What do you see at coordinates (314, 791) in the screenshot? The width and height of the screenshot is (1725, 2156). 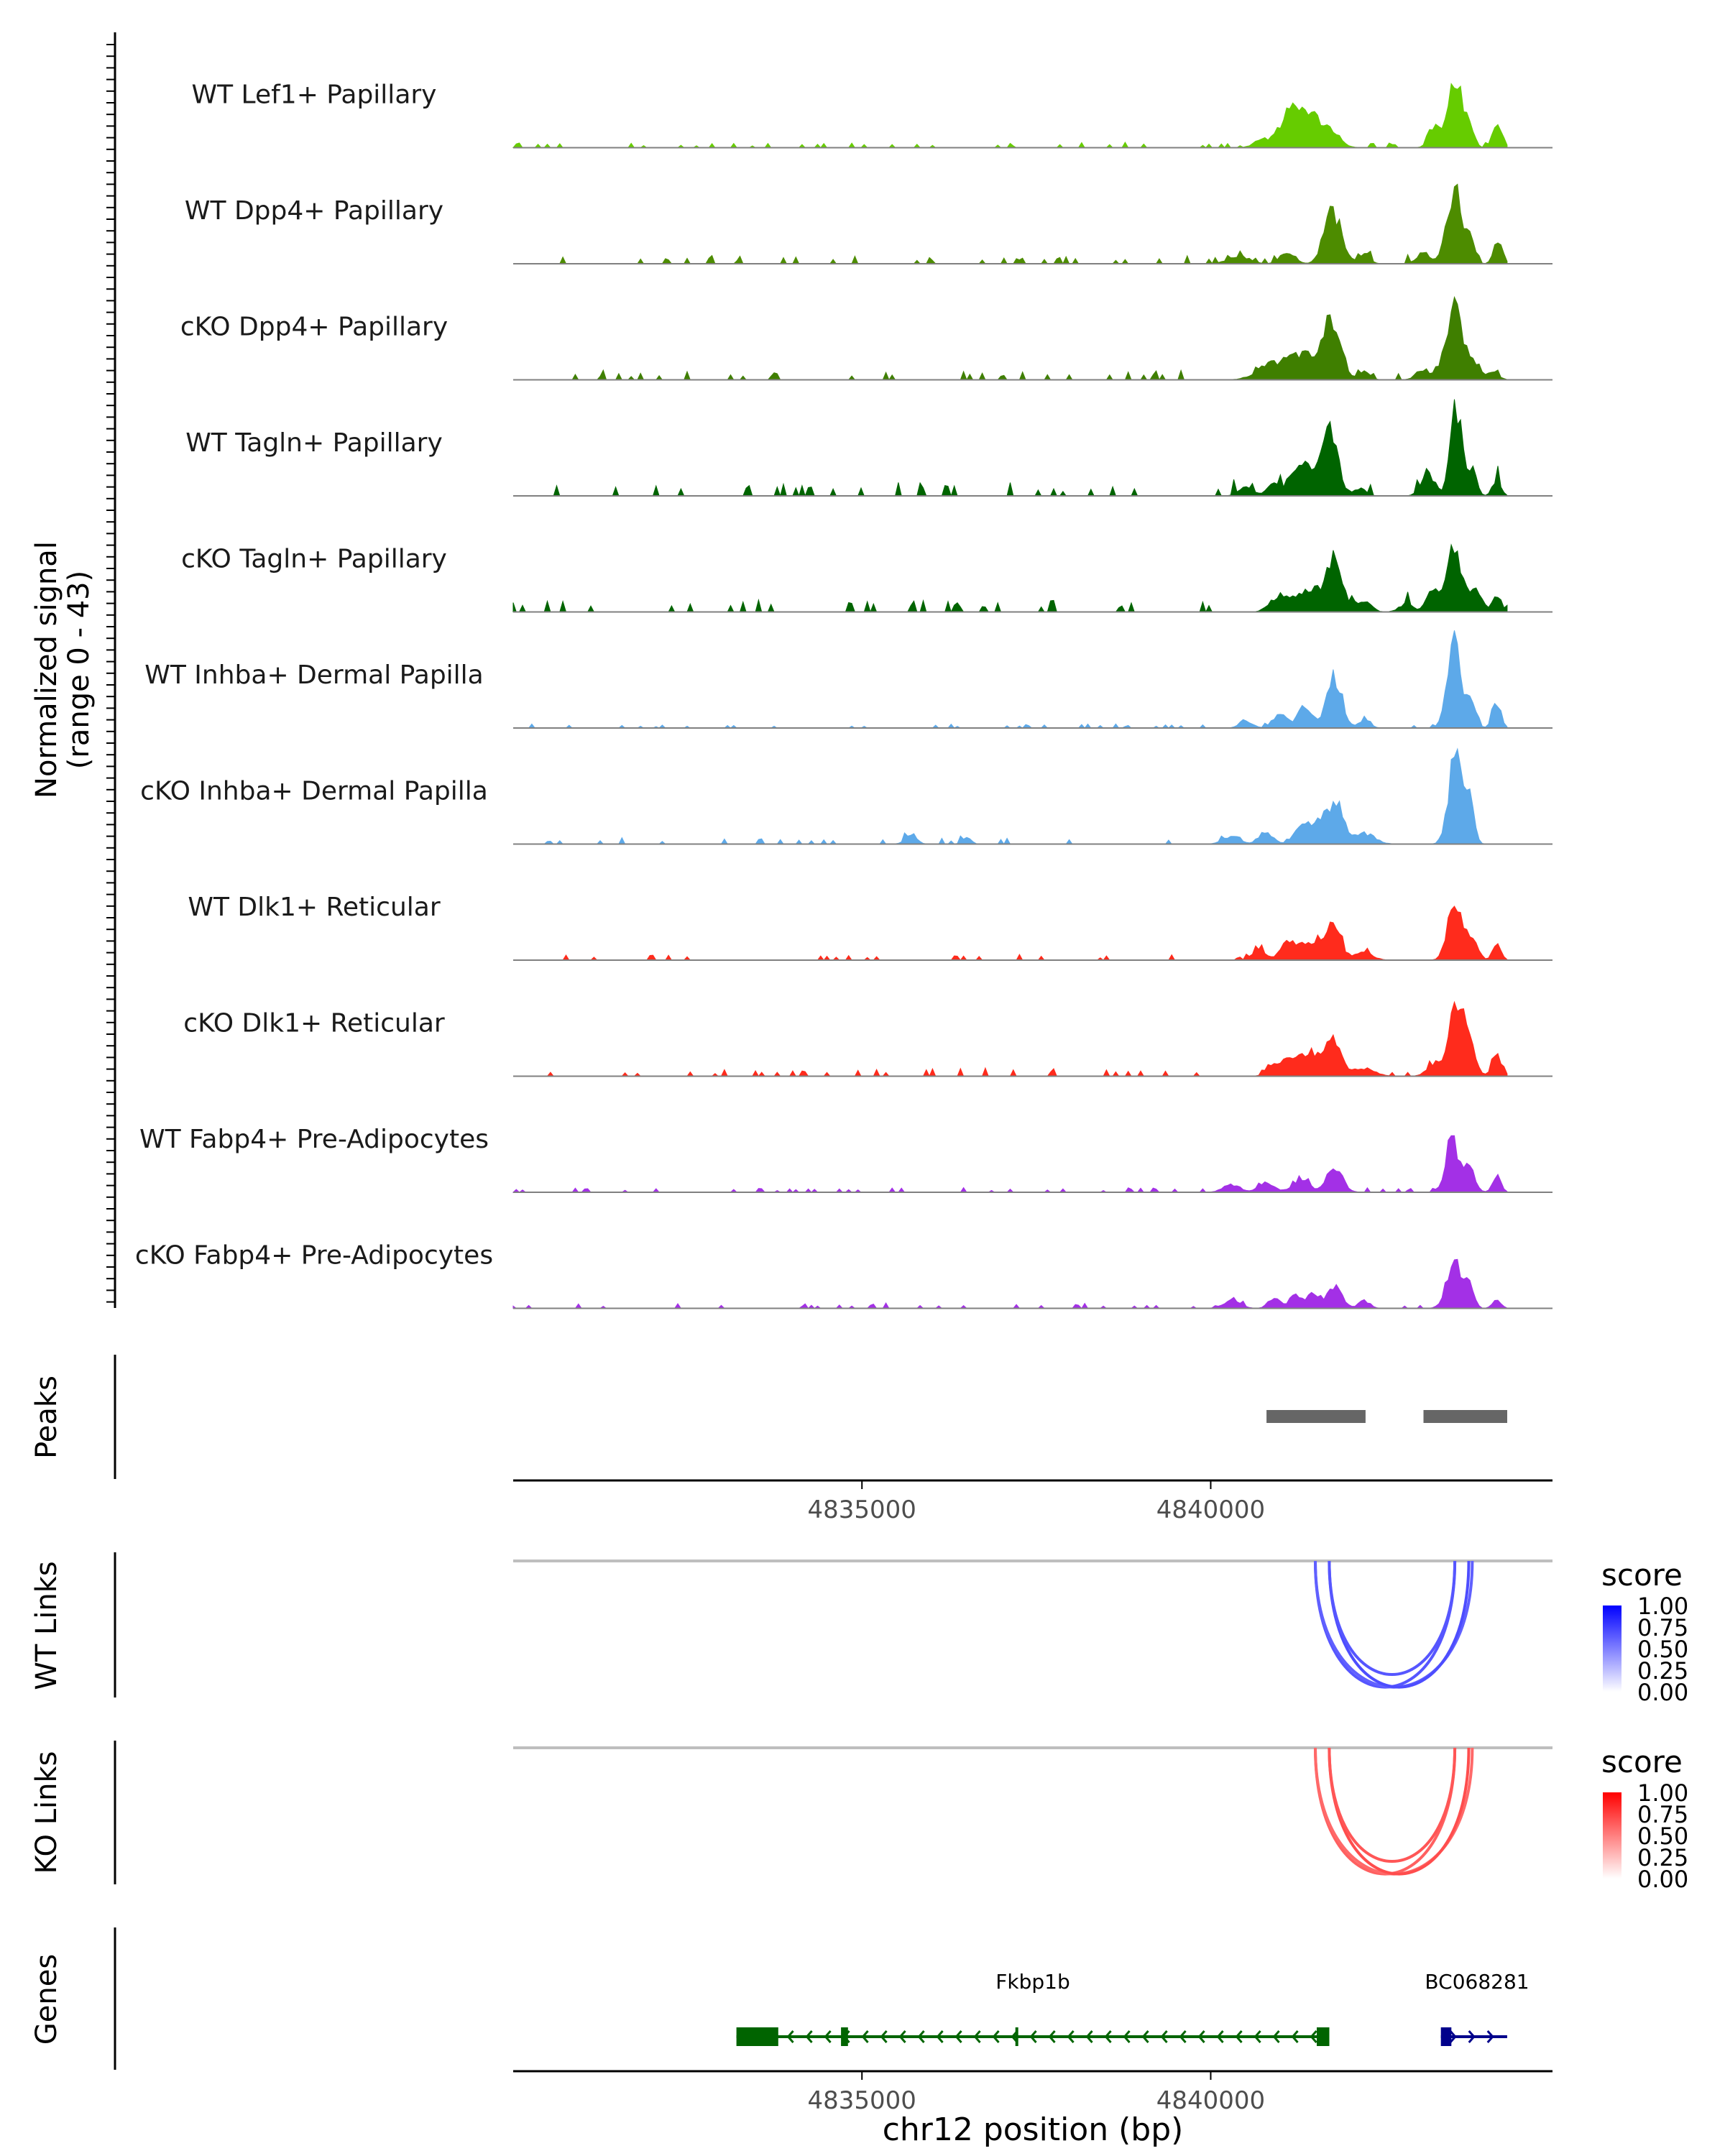 I see `track-label-7: cKO Inhba+ Dermal Papilla` at bounding box center [314, 791].